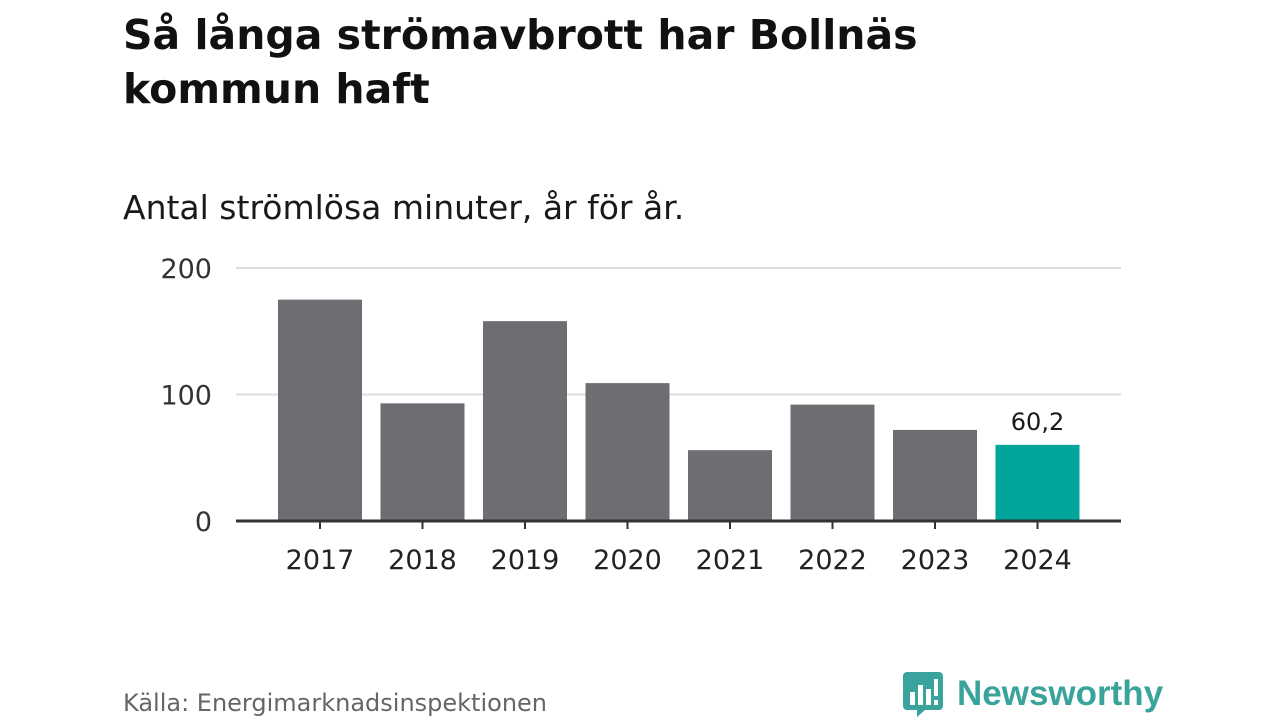 The image size is (1280, 720). I want to click on bar-2020, so click(627, 452).